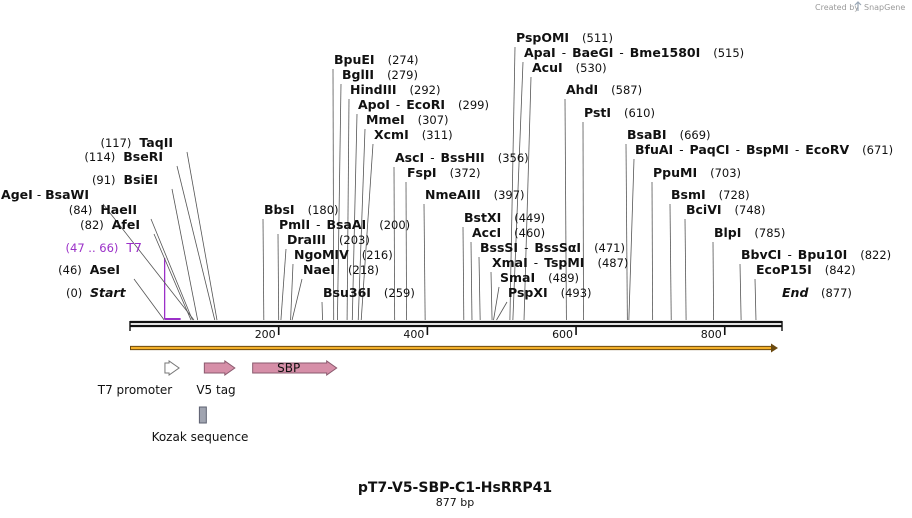  What do you see at coordinates (306, 239) in the screenshot?
I see `label-part: DraIII` at bounding box center [306, 239].